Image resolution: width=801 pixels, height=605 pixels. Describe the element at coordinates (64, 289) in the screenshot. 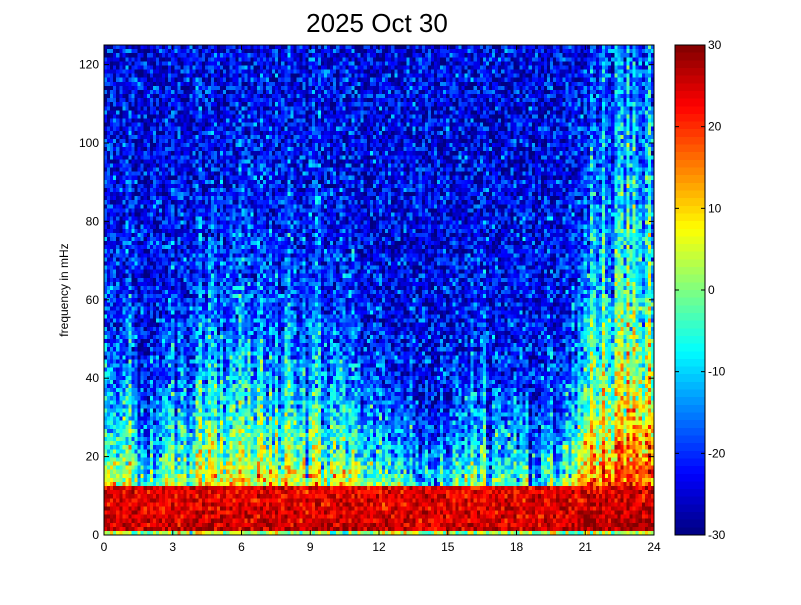

I see `y-axis-label: frequency in mHz` at that location.